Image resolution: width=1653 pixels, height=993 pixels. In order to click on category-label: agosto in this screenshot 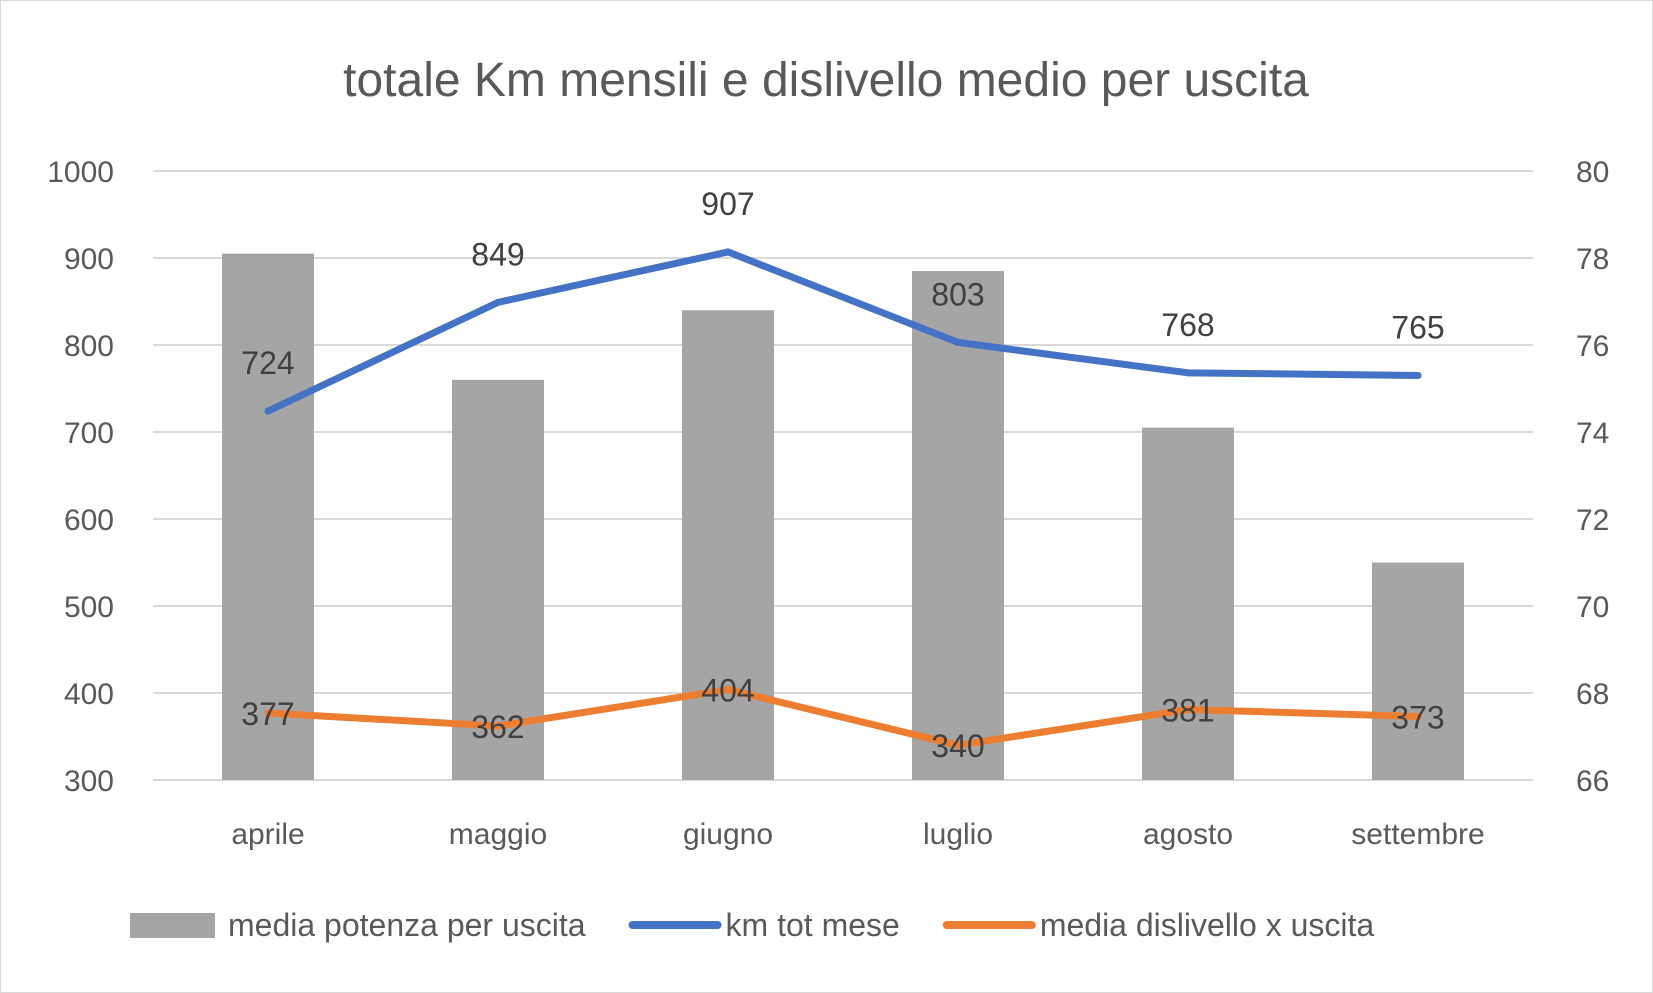, I will do `click(1188, 834)`.